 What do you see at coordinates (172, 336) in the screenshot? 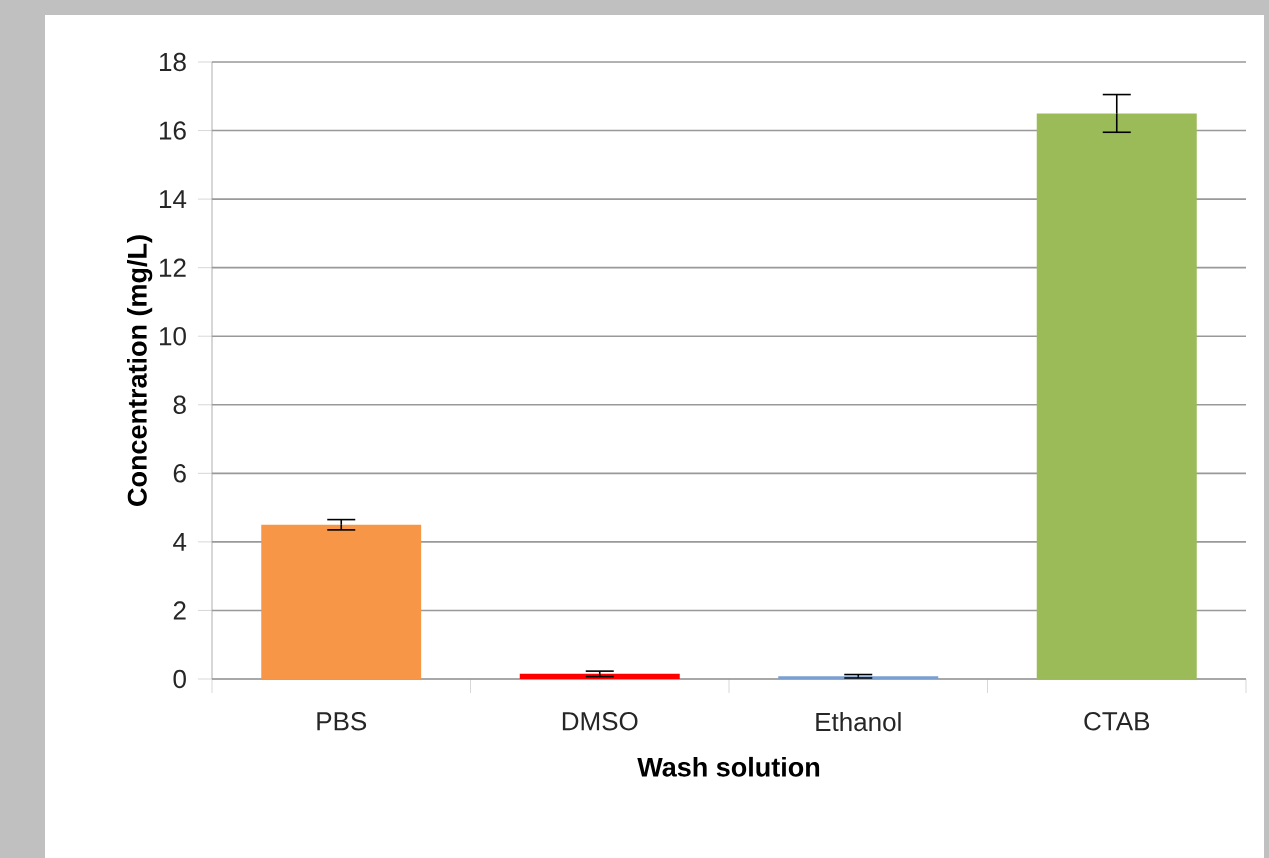
I see `y-tick-label: 10` at bounding box center [172, 336].